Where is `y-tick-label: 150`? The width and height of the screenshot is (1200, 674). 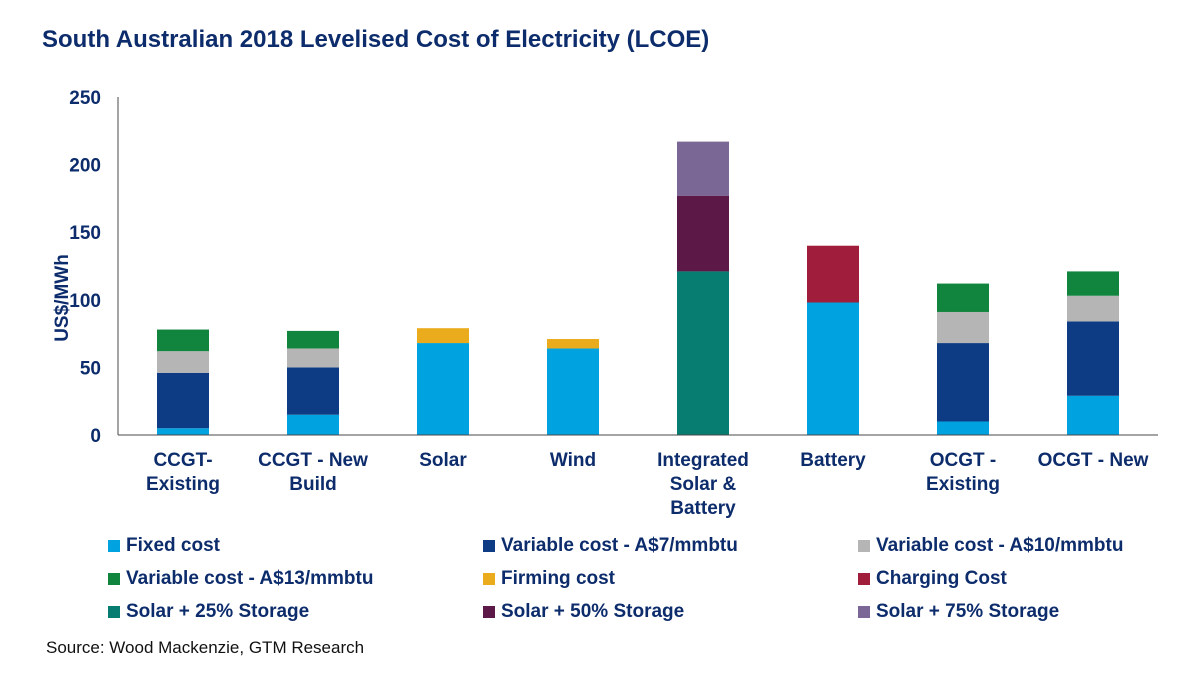 y-tick-label: 150 is located at coordinates (85, 233).